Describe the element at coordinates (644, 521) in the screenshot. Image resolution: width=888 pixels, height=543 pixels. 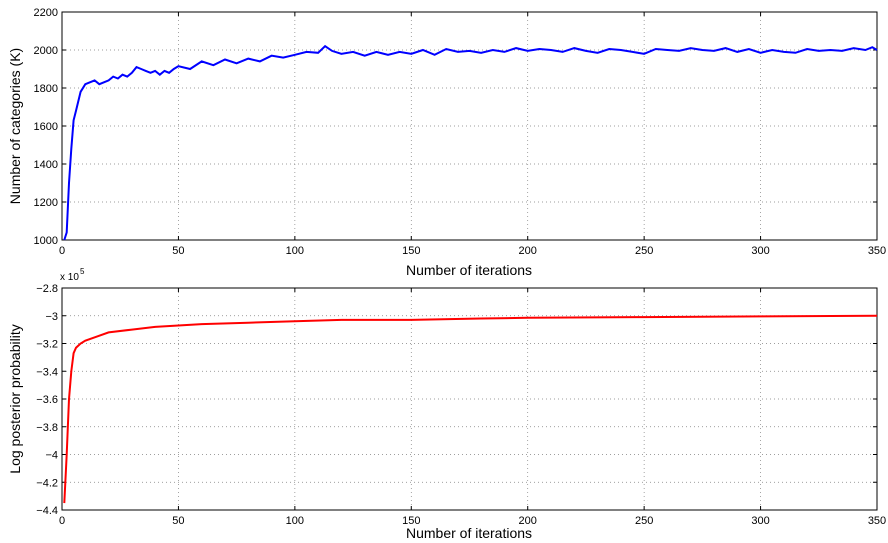
I see `log-posterior-x-tick-label: 250` at that location.